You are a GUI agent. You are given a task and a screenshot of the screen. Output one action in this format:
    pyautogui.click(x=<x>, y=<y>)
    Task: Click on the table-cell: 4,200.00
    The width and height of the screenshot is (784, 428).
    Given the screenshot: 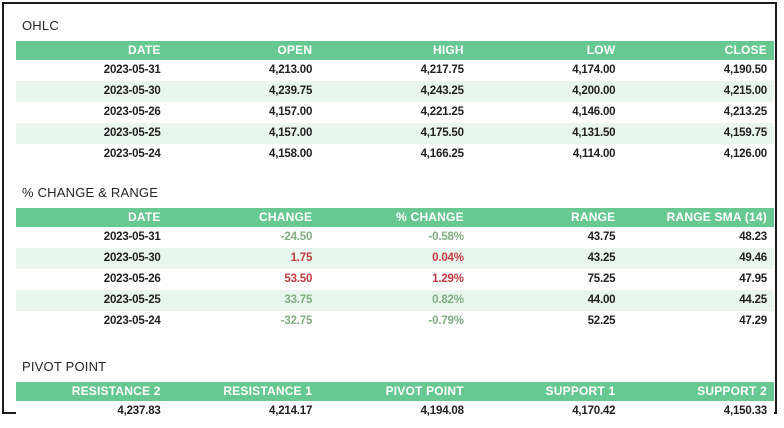 What is the action you would take?
    pyautogui.click(x=594, y=91)
    